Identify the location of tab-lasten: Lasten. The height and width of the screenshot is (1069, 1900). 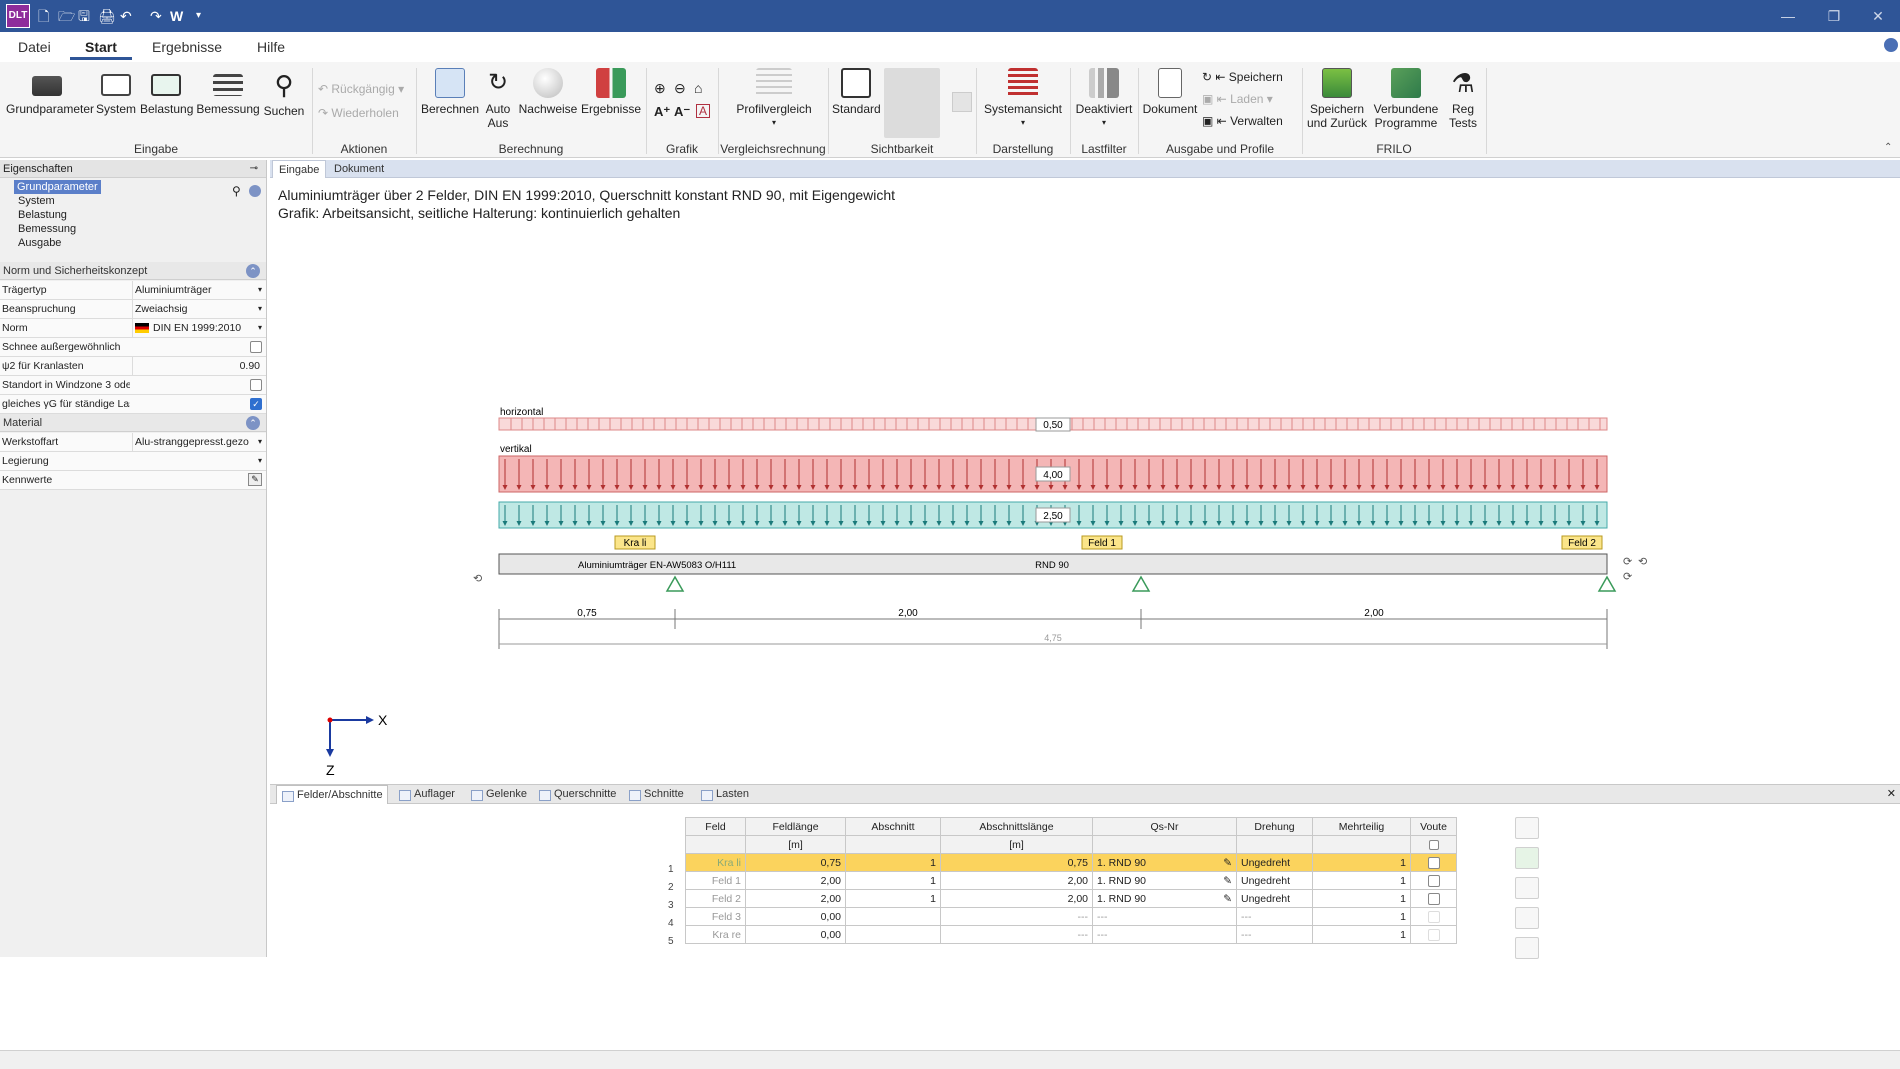
(722, 794).